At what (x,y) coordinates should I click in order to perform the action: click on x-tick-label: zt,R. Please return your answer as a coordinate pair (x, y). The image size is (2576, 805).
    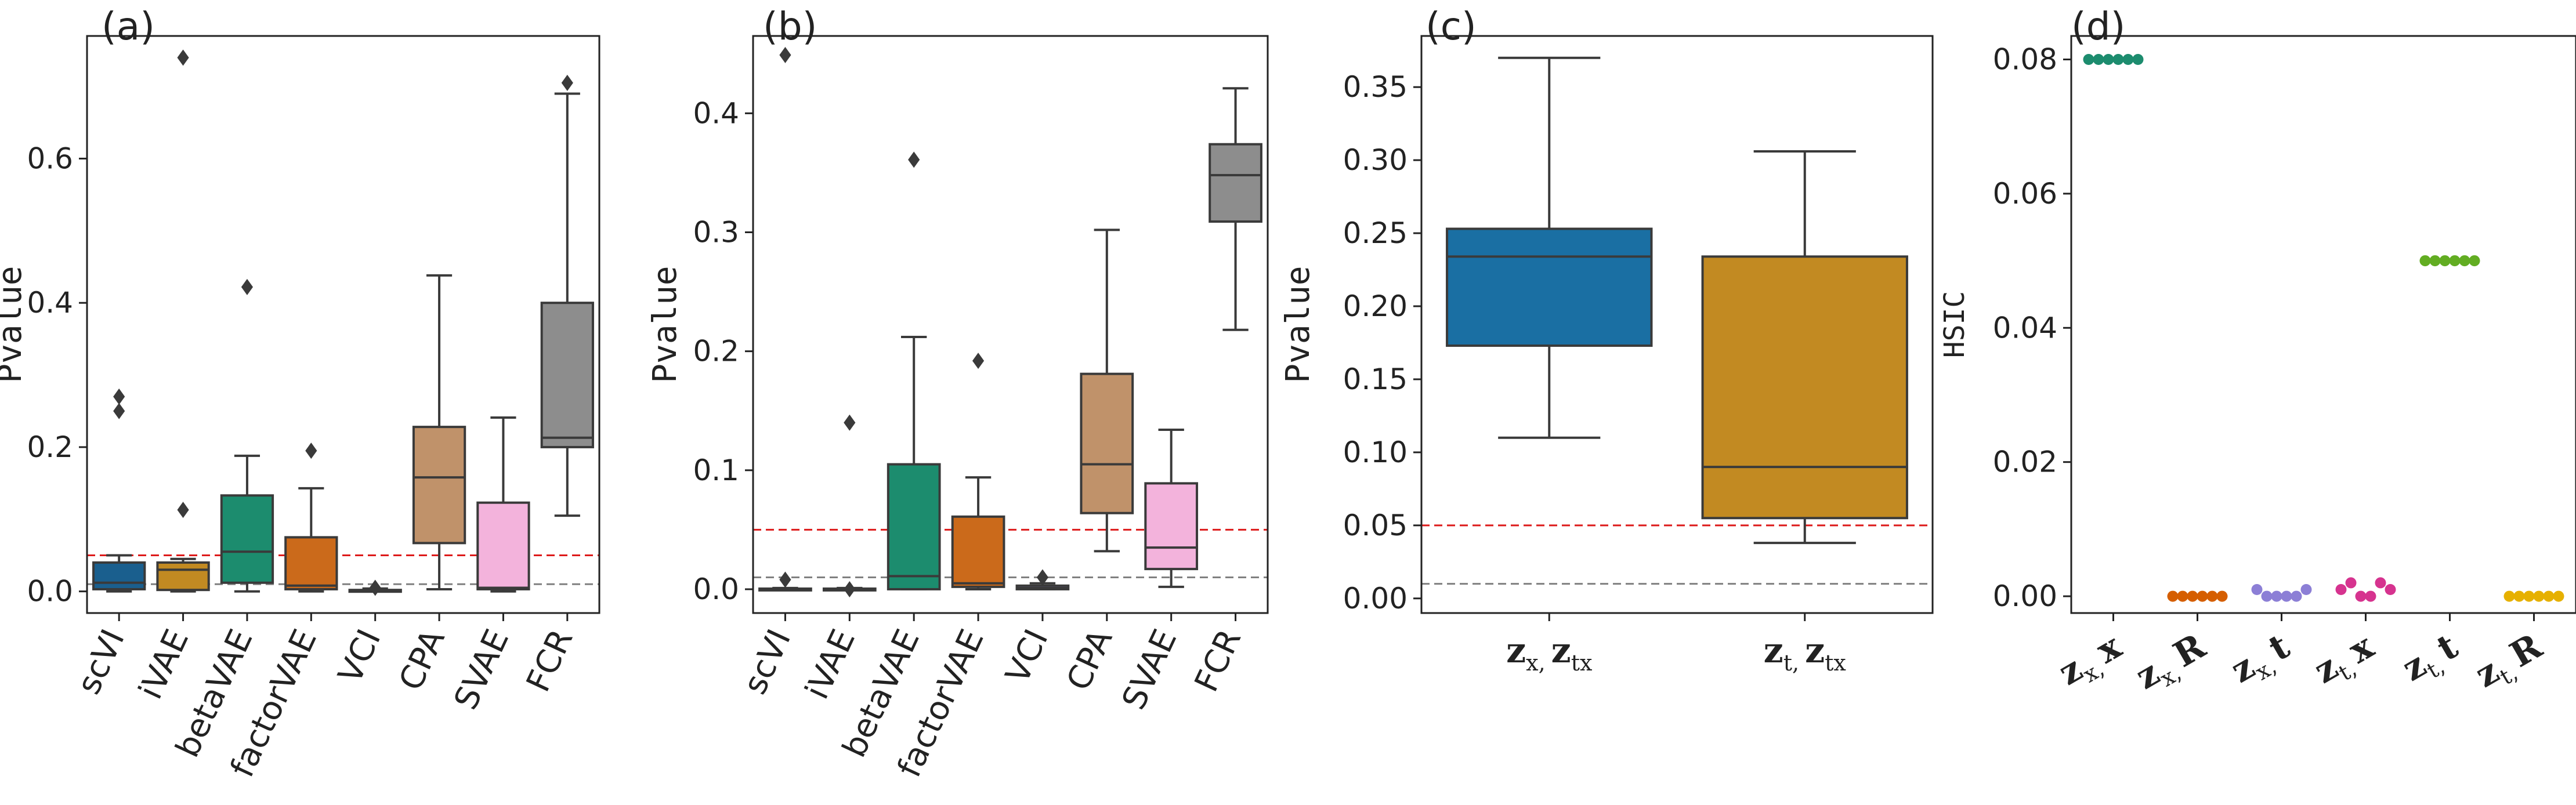
    Looking at the image, I should click on (2510, 663).